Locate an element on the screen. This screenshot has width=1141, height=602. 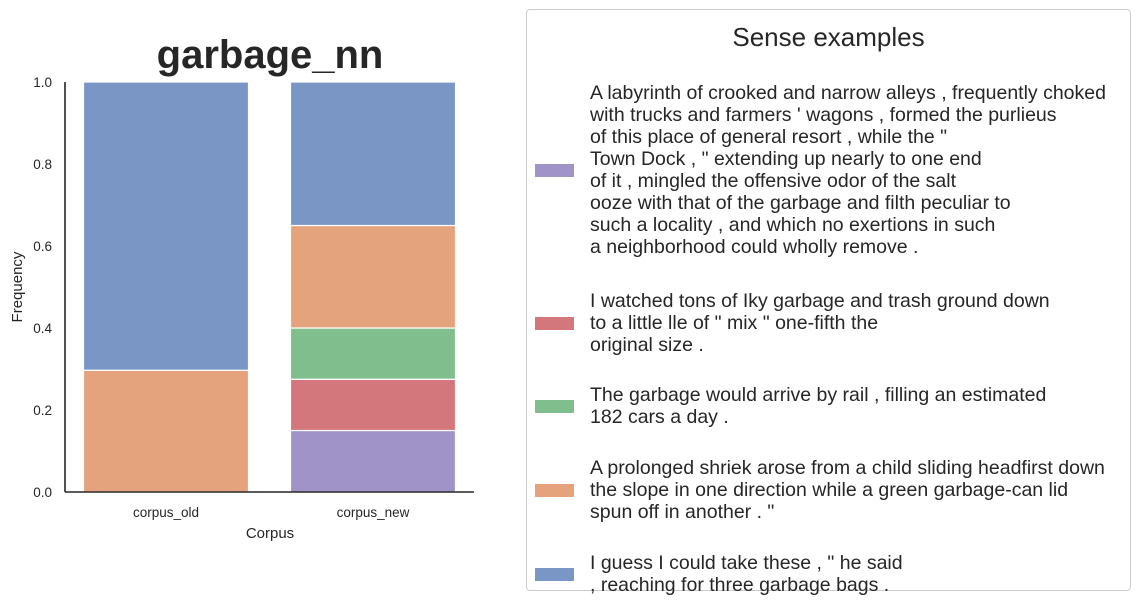
y-tick-label: 0.8 is located at coordinates (42, 164).